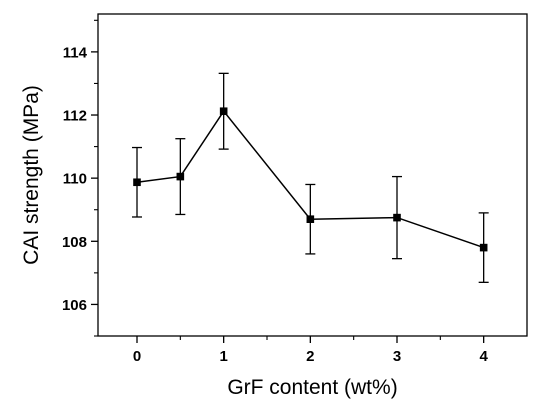  I want to click on x-tick-label: 2, so click(310, 356).